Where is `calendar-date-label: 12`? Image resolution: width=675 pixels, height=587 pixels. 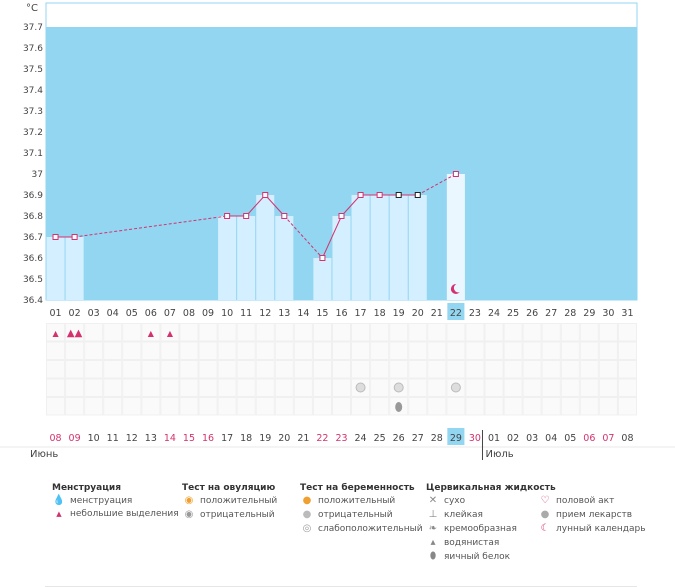 calendar-date-label: 12 is located at coordinates (132, 438).